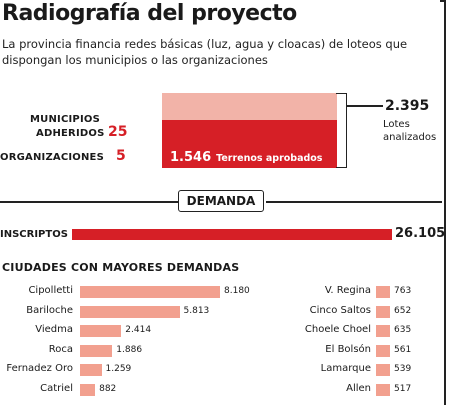 The height and width of the screenshot is (405, 450). I want to click on city-value: 882, so click(108, 388).